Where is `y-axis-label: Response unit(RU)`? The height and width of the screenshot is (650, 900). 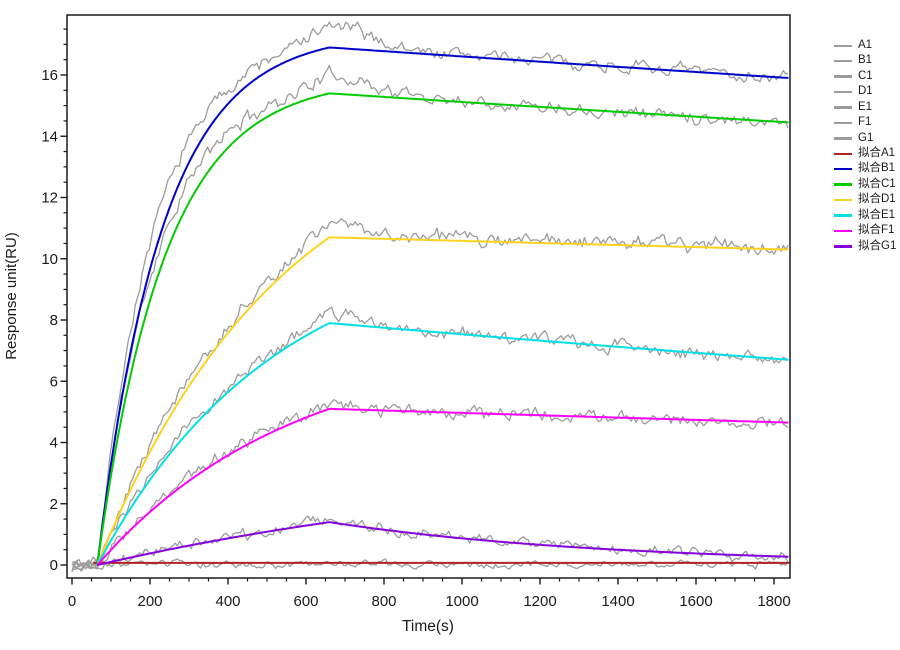 y-axis-label: Response unit(RU) is located at coordinates (11, 296).